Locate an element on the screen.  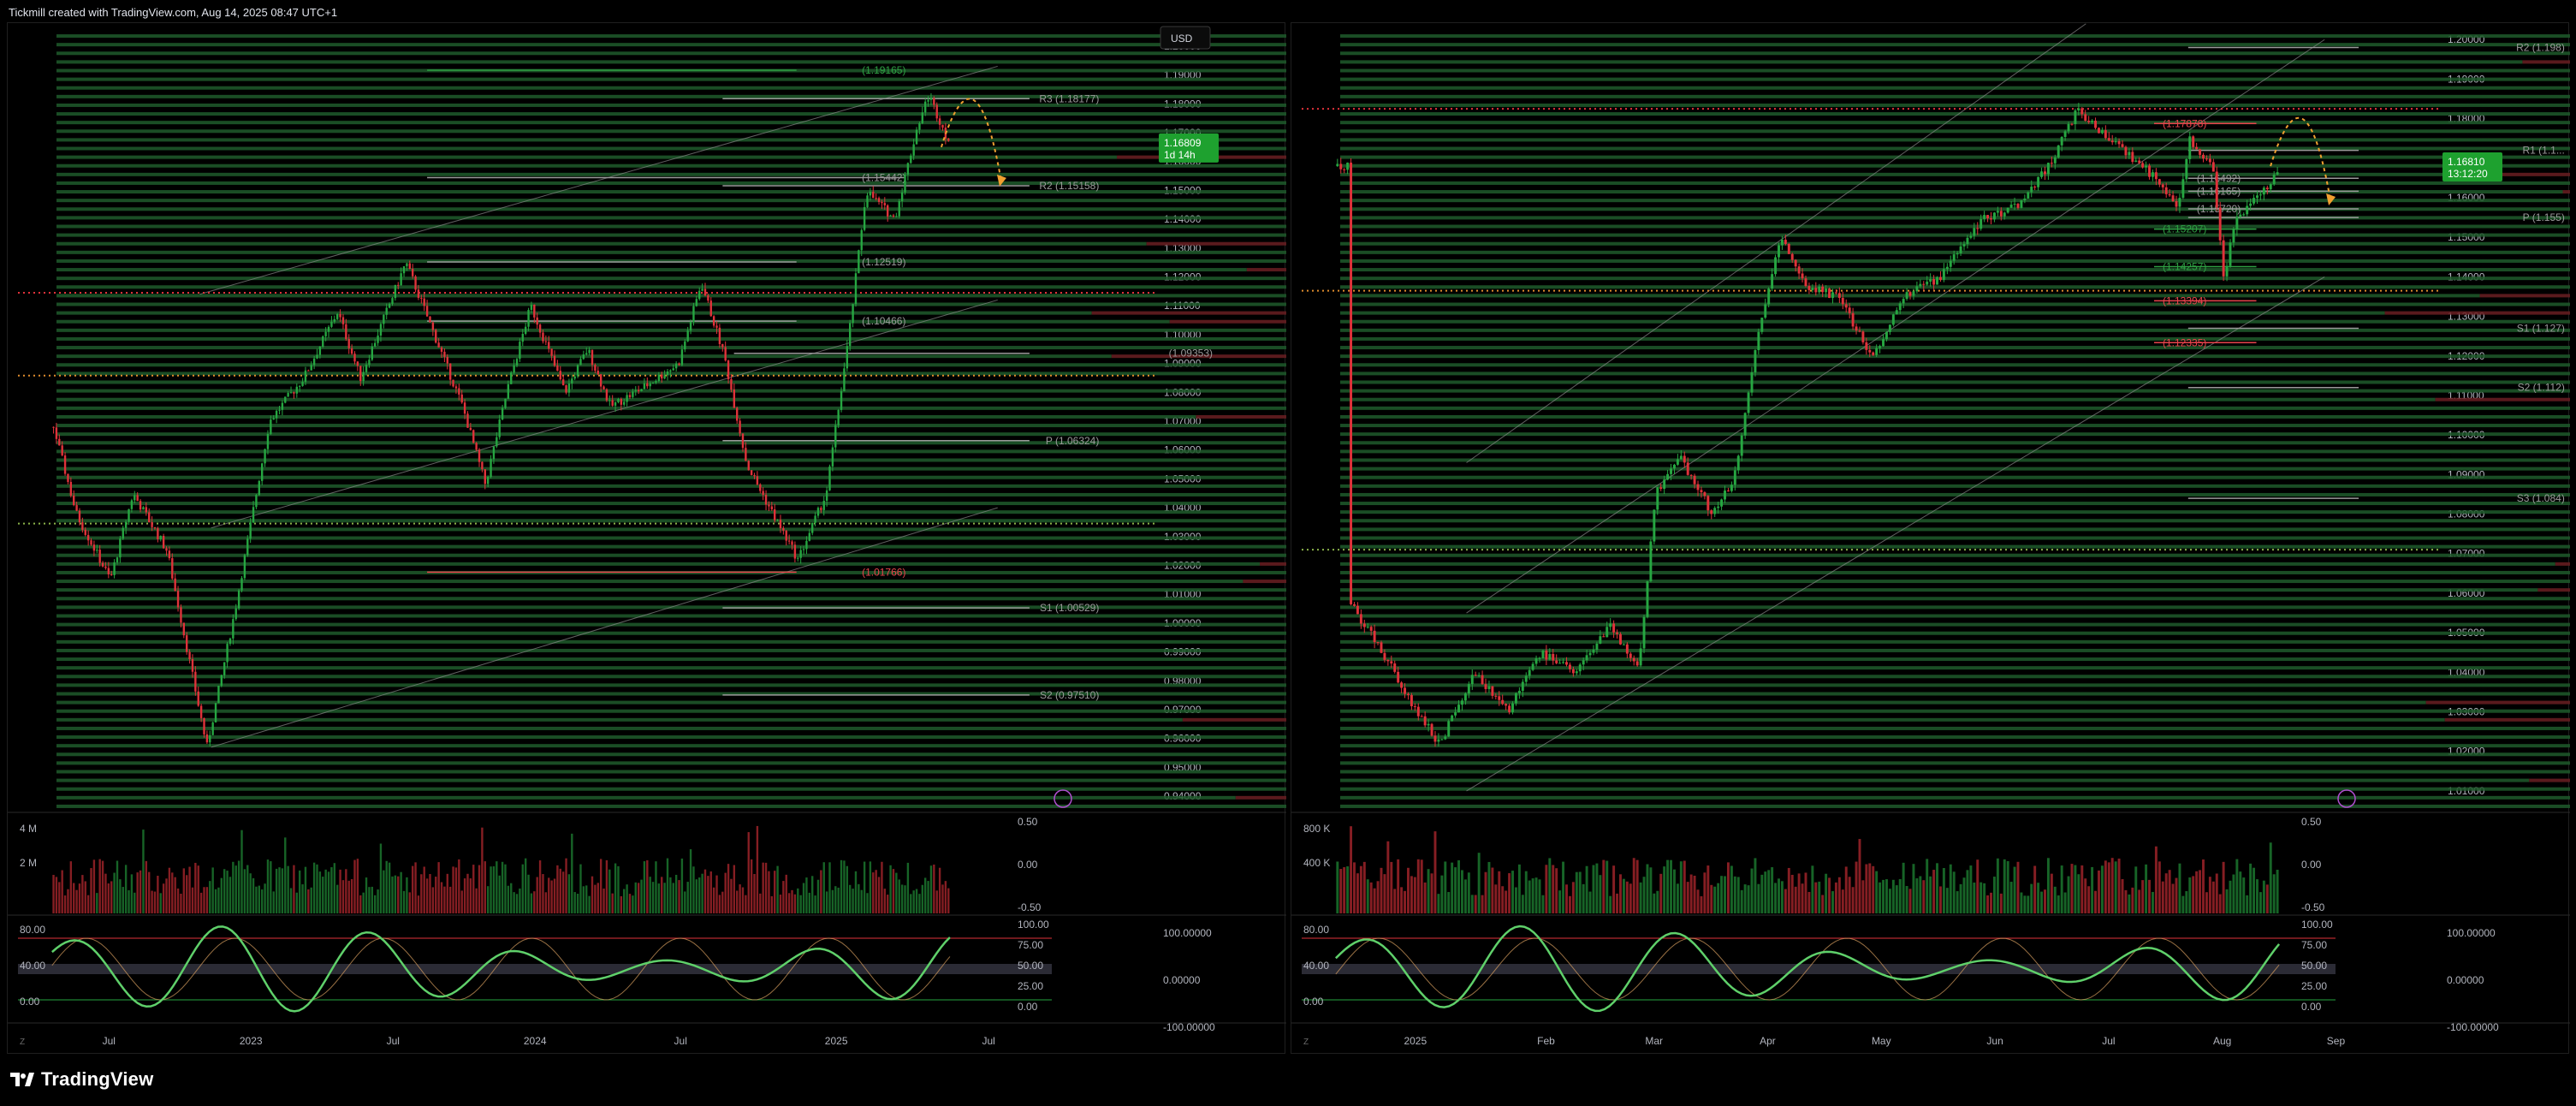
osc-right-tick-label: 100.00 is located at coordinates (1033, 925).